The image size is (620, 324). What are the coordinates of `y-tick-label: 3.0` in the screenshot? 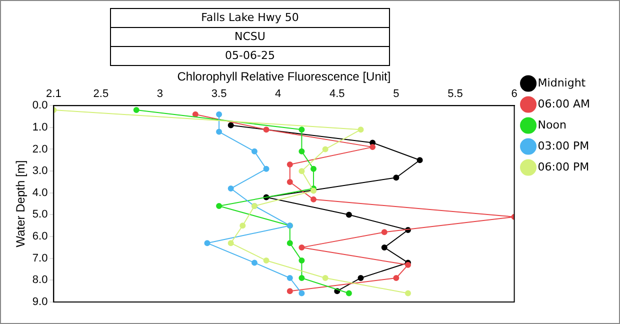 It's located at (40, 171).